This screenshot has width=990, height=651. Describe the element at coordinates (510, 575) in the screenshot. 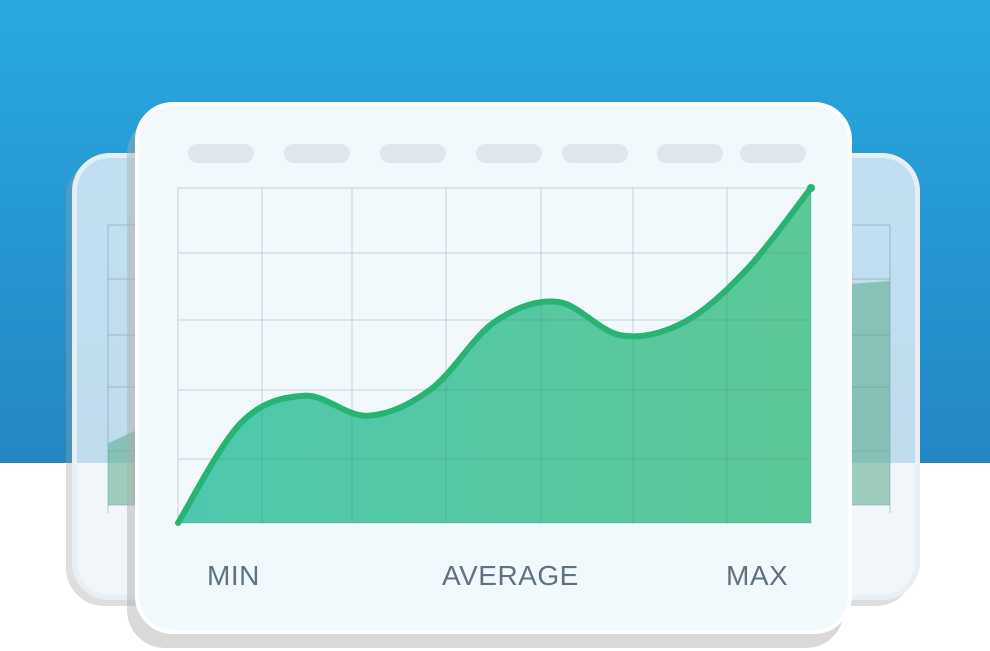

I see `average-label: AVERAGE` at that location.